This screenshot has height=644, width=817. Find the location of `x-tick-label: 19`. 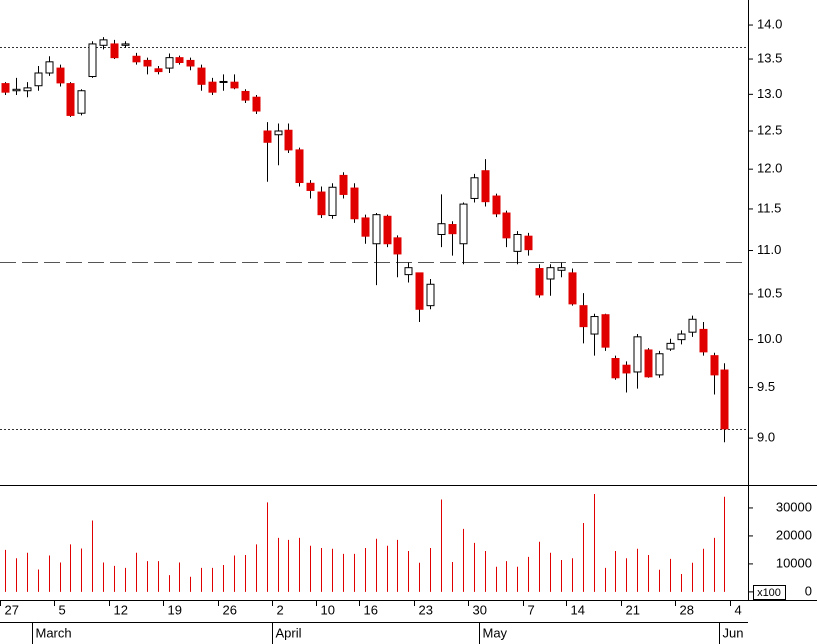

x-tick-label: 19 is located at coordinates (175, 609).